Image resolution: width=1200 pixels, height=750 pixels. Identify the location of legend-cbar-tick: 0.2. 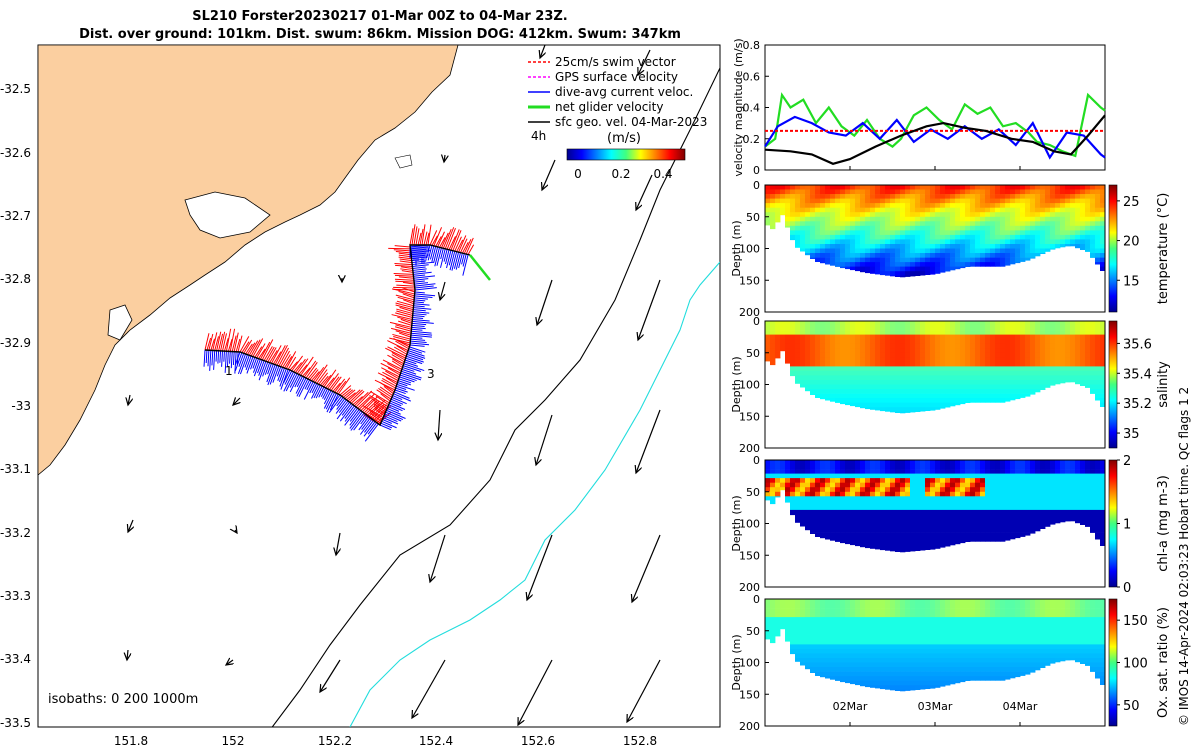
(620, 174).